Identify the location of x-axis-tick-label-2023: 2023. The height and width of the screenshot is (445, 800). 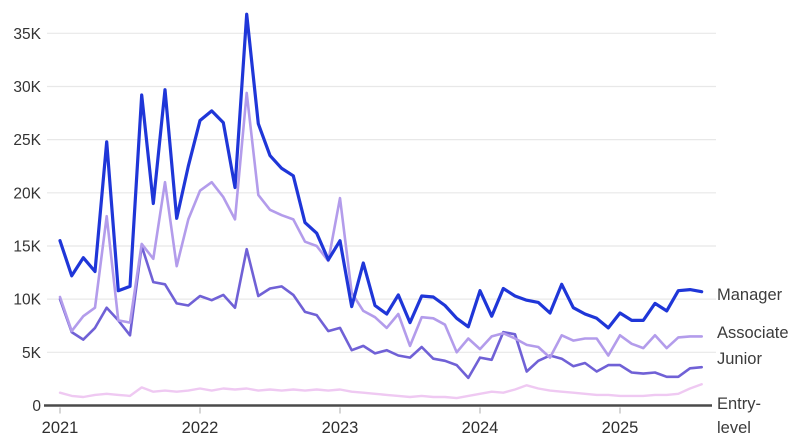
(340, 428).